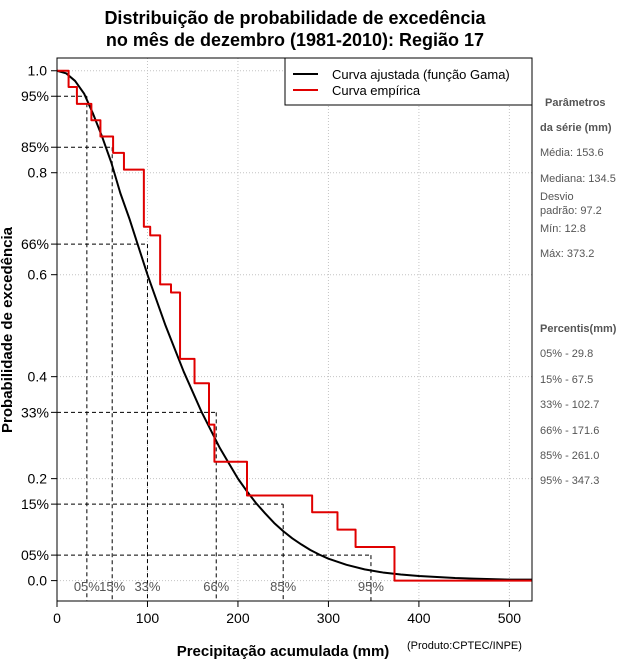  What do you see at coordinates (567, 380) in the screenshot?
I see `percentil-15: 15% - 67.5` at bounding box center [567, 380].